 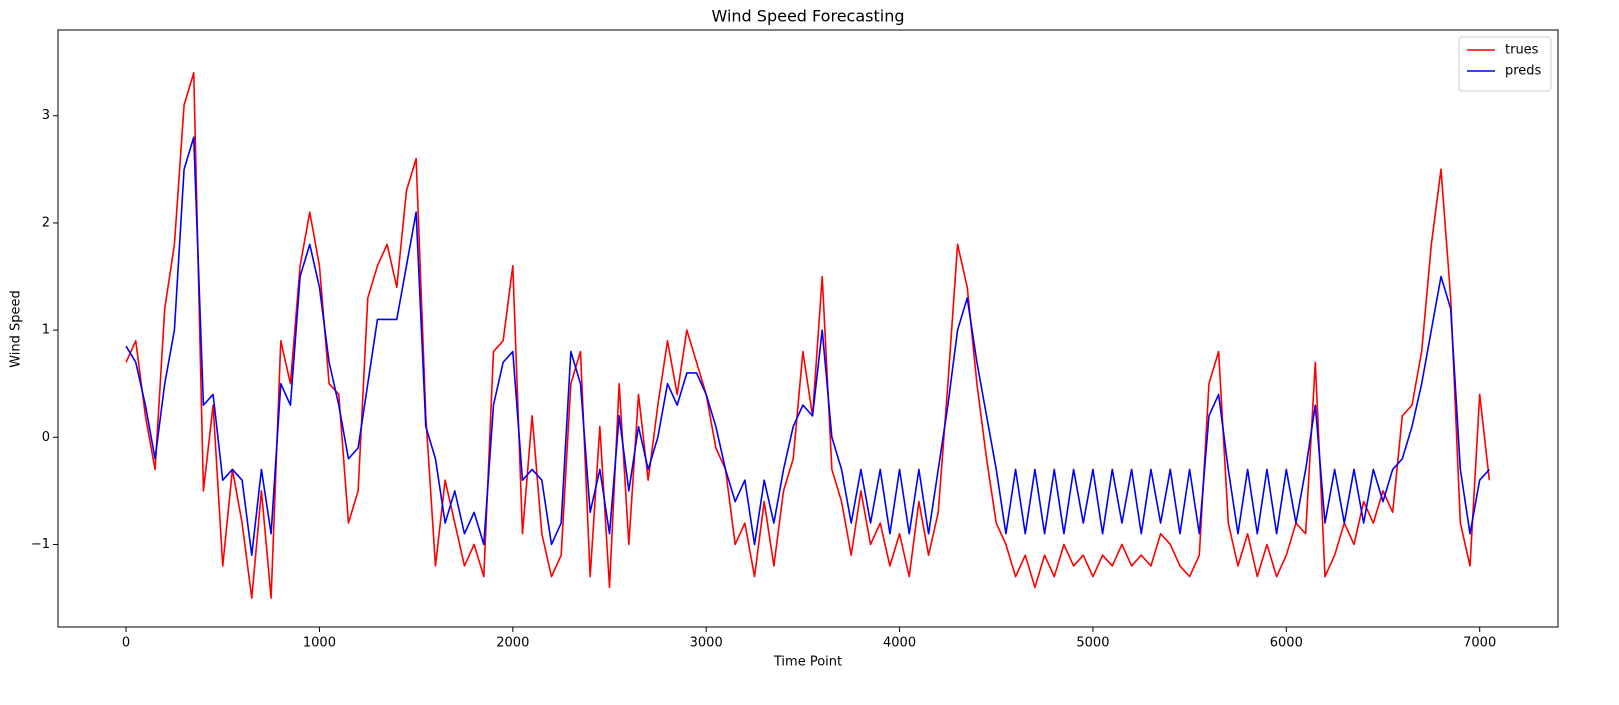 I want to click on x-tick-label: 5000, so click(x=1092, y=643).